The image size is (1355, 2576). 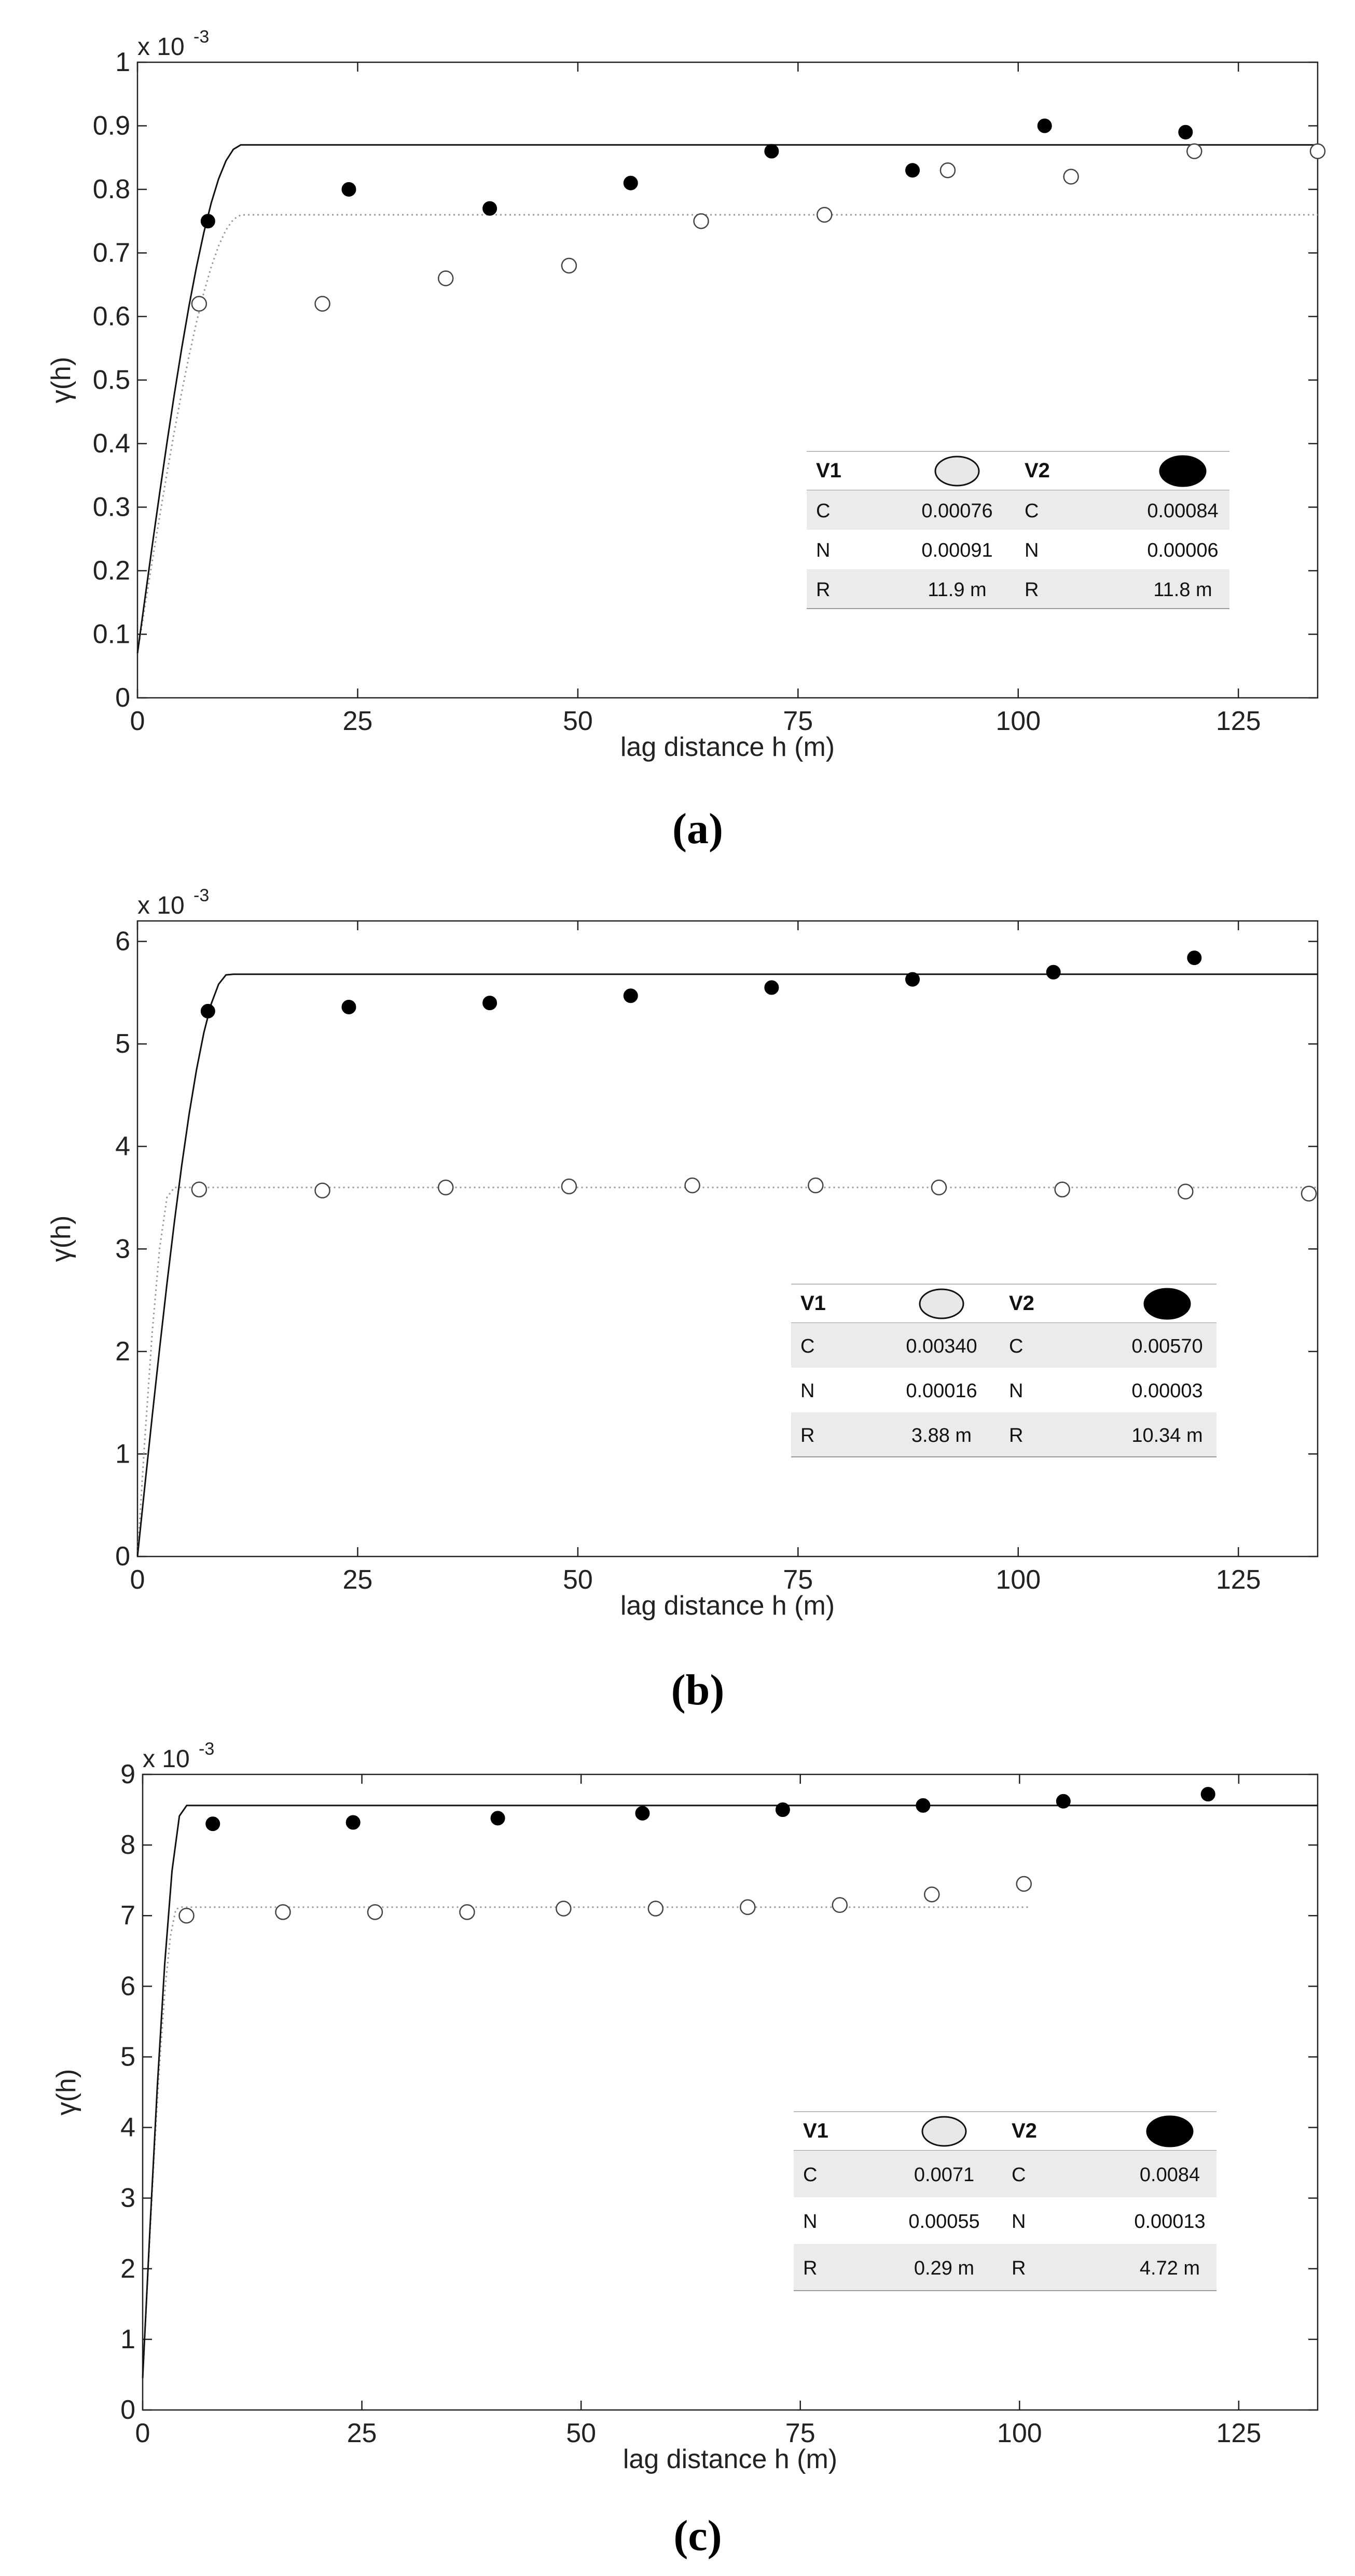 I want to click on x-tick-label: 100, so click(x=1018, y=1580).